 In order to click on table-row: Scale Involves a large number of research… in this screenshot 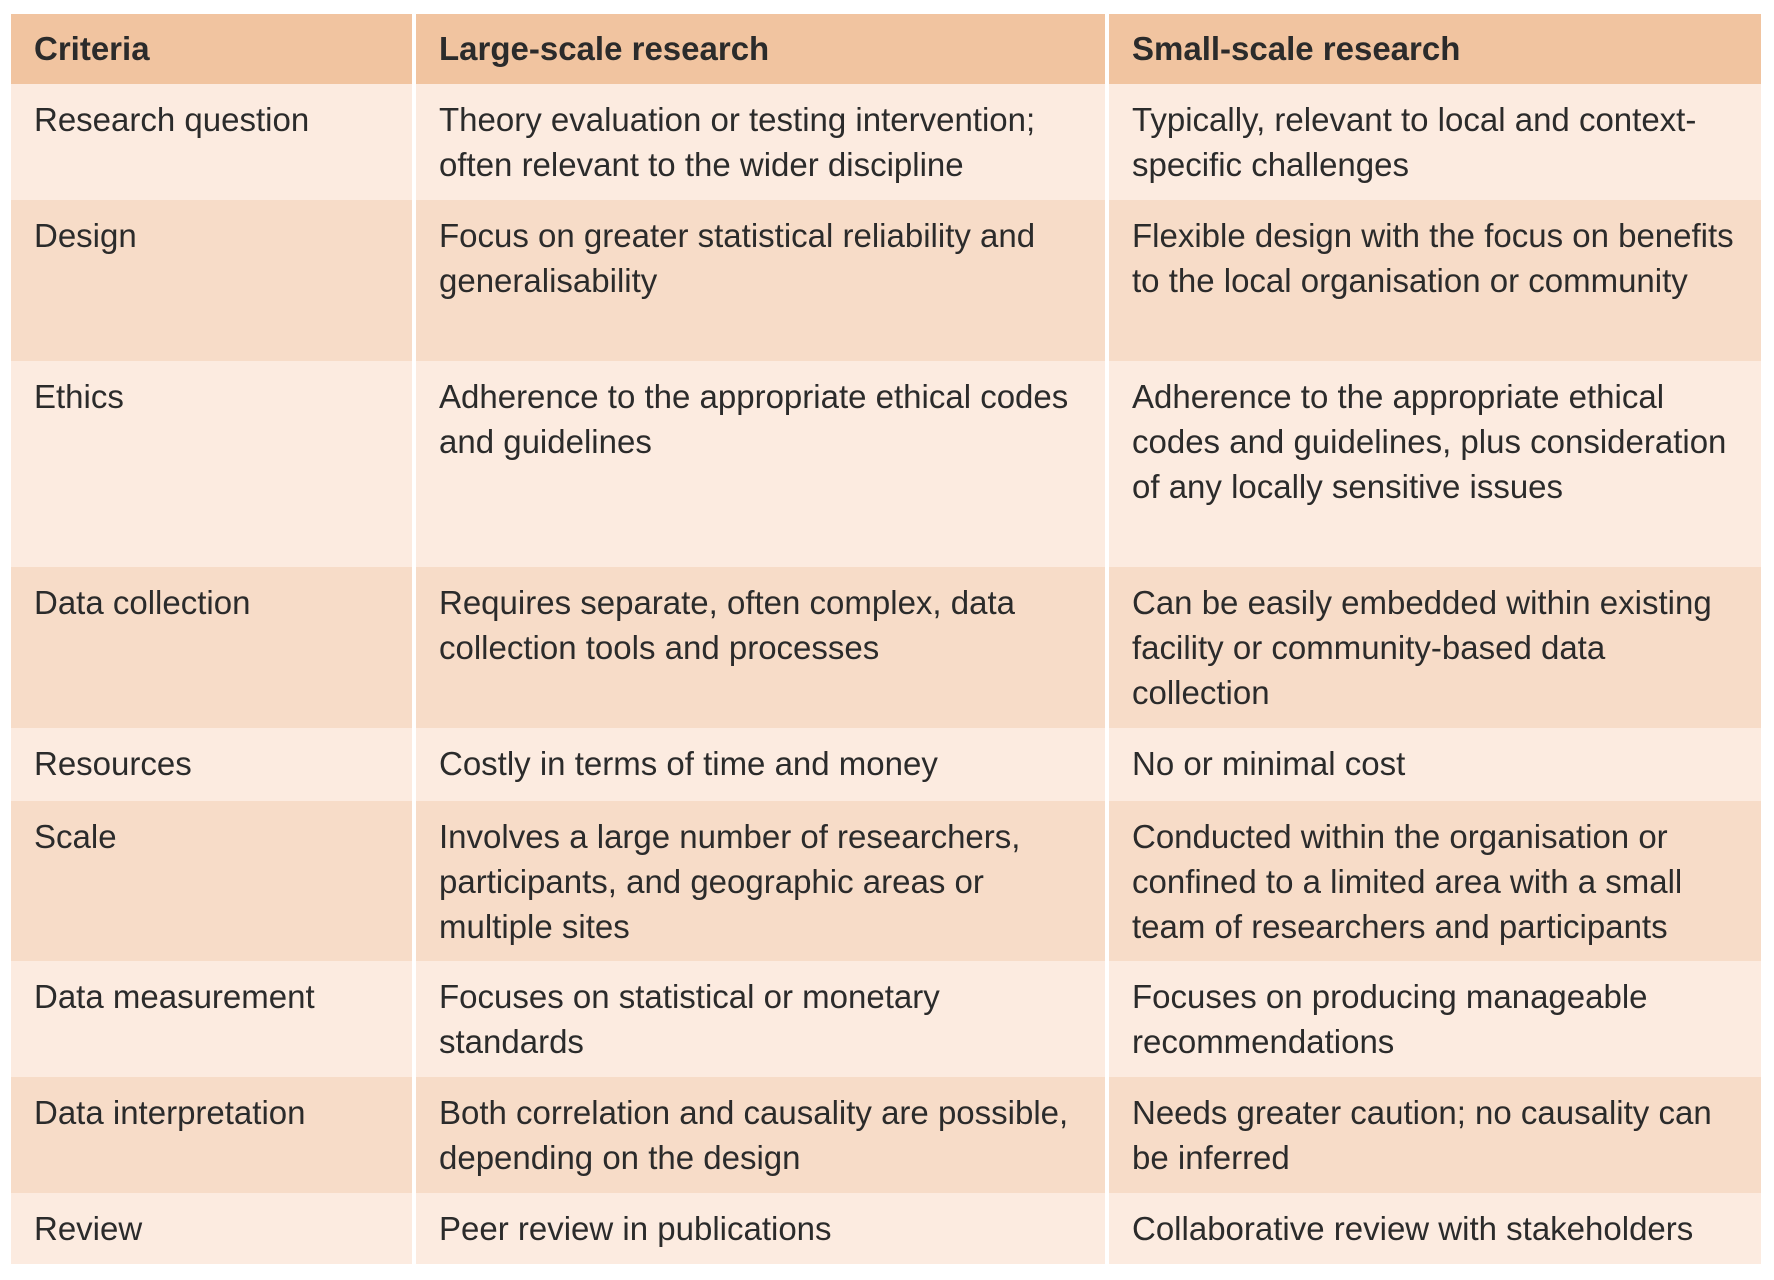, I will do `click(886, 881)`.